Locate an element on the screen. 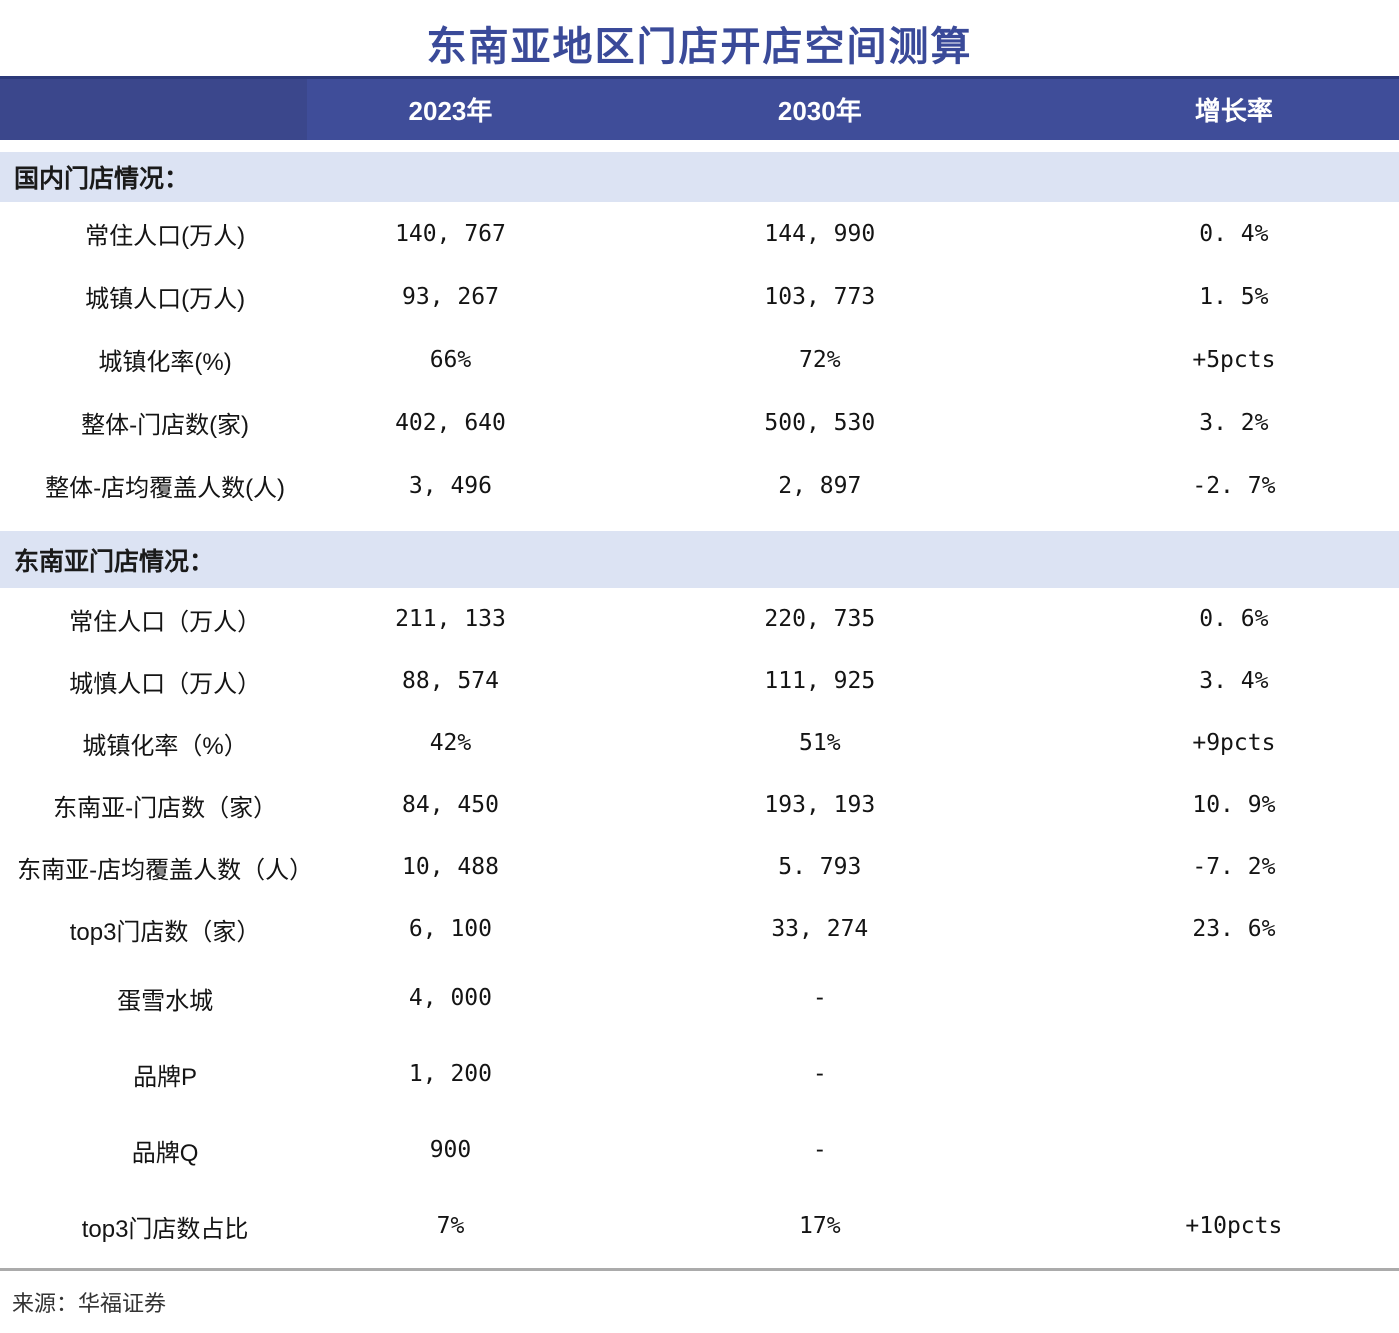 The width and height of the screenshot is (1399, 1333). value-growth: -7. 2% is located at coordinates (1234, 867).